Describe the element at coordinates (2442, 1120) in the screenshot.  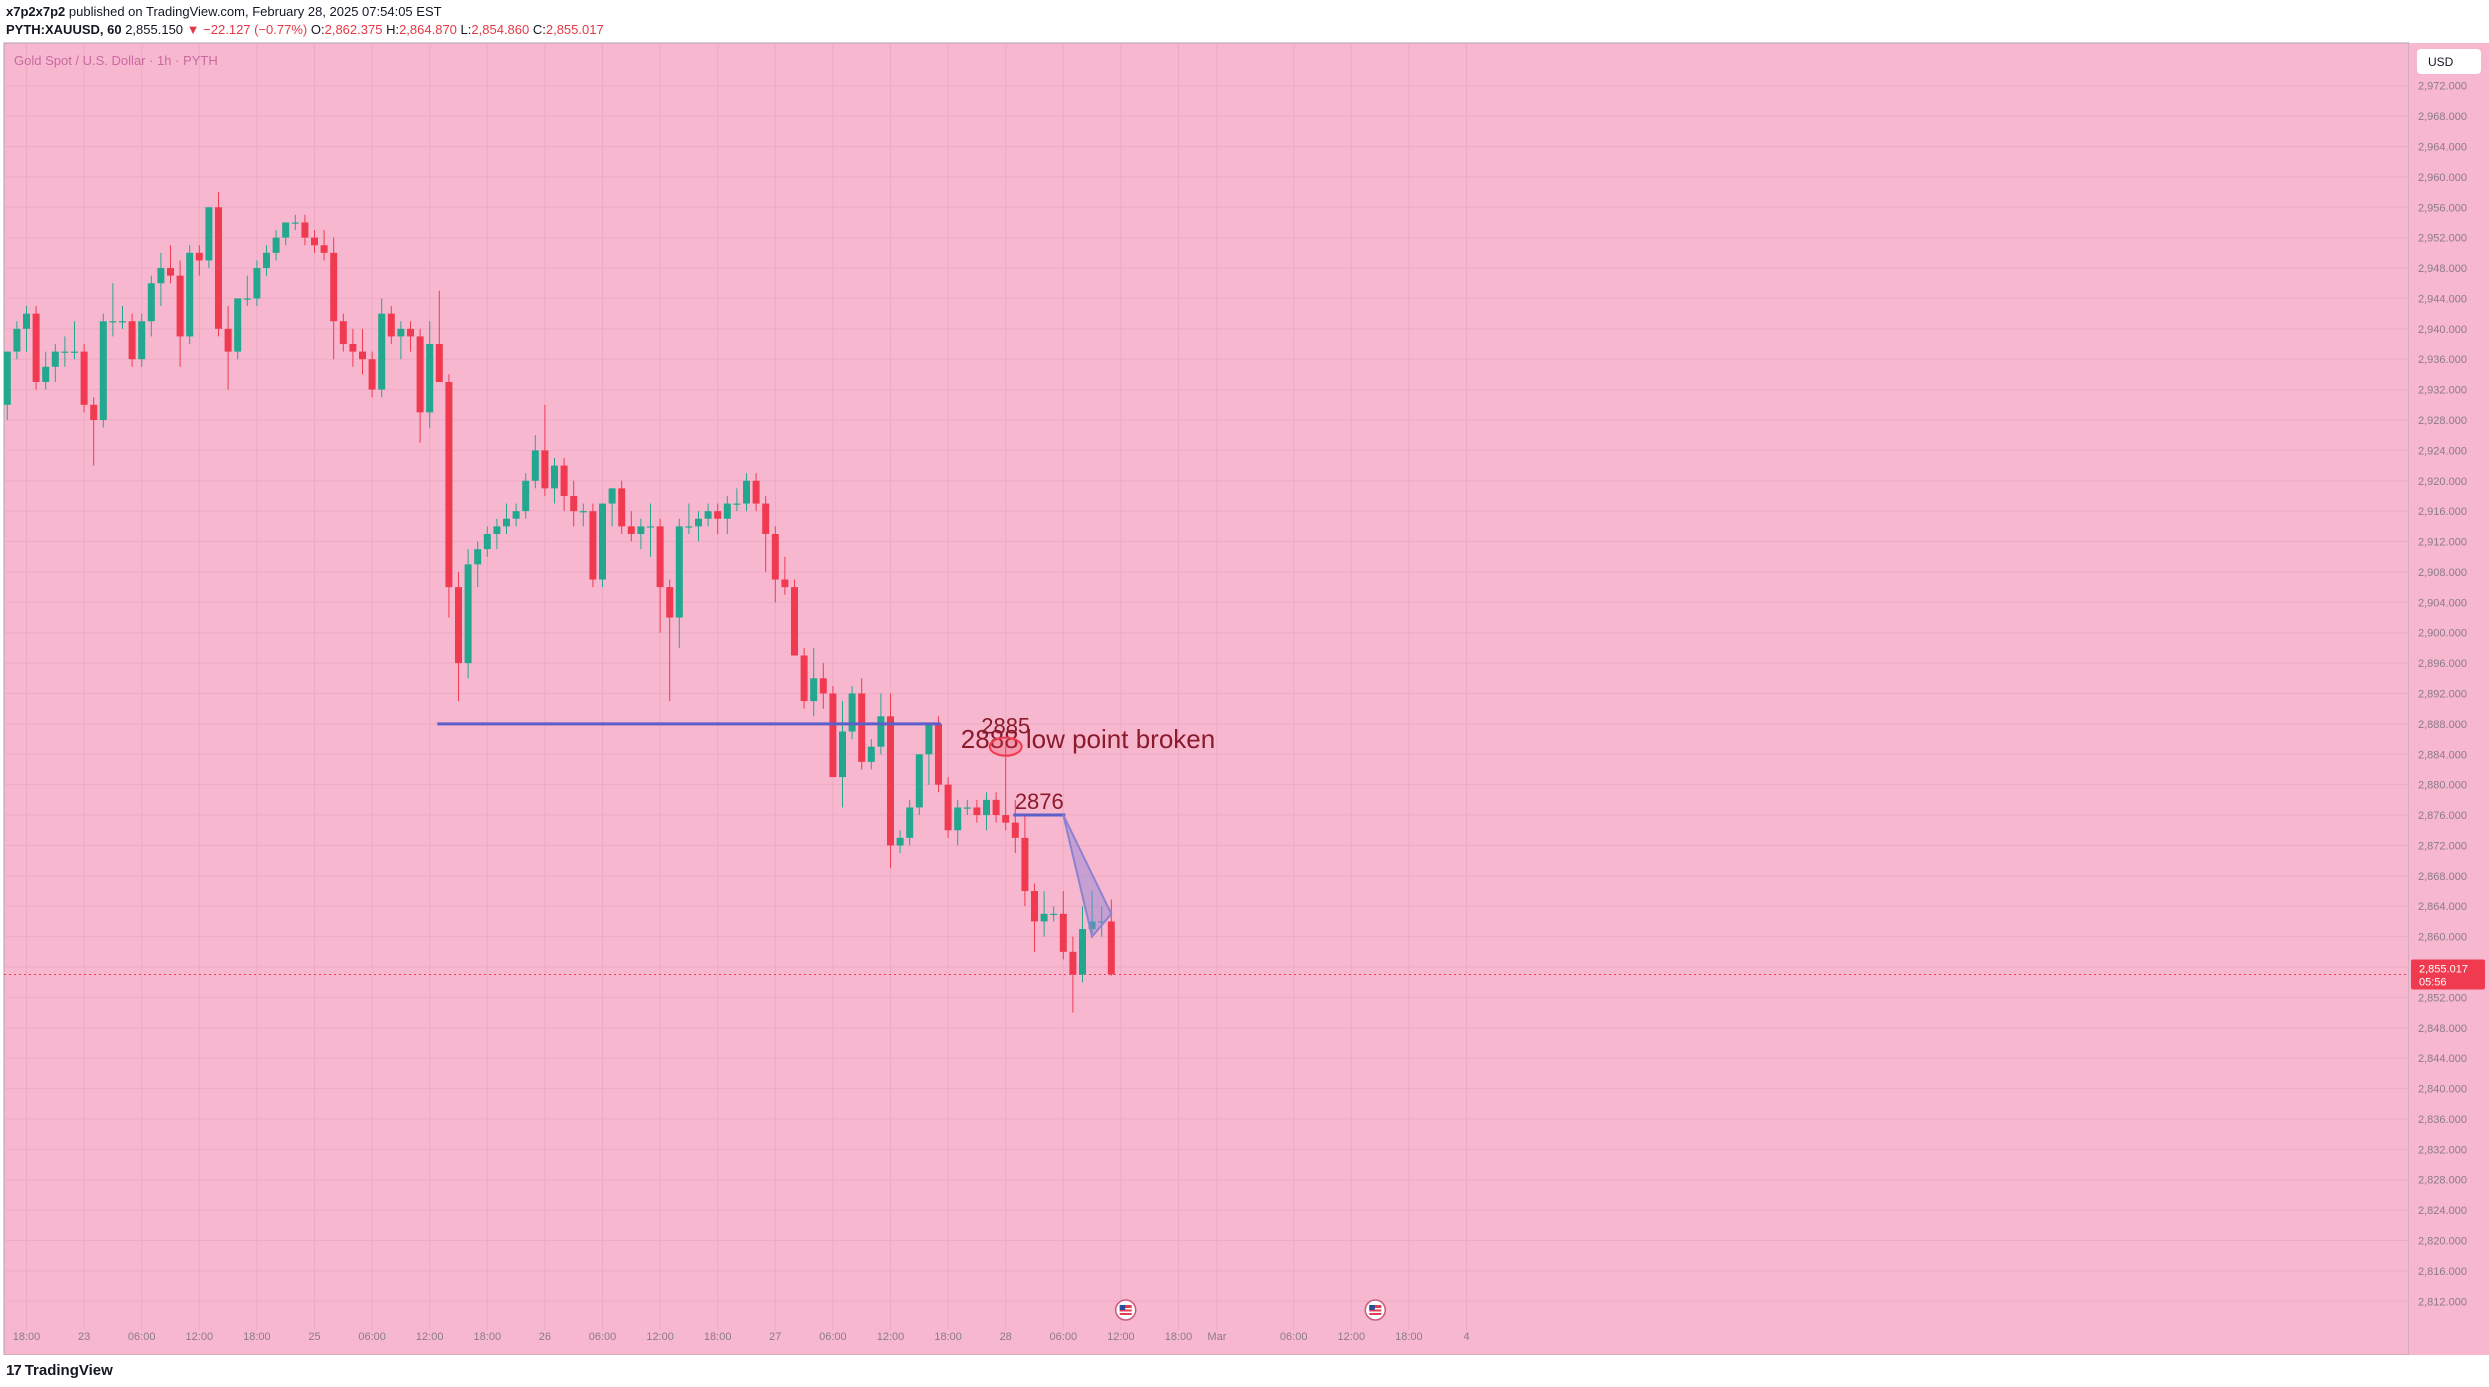
I see `price-tick-label: 2,836.000` at that location.